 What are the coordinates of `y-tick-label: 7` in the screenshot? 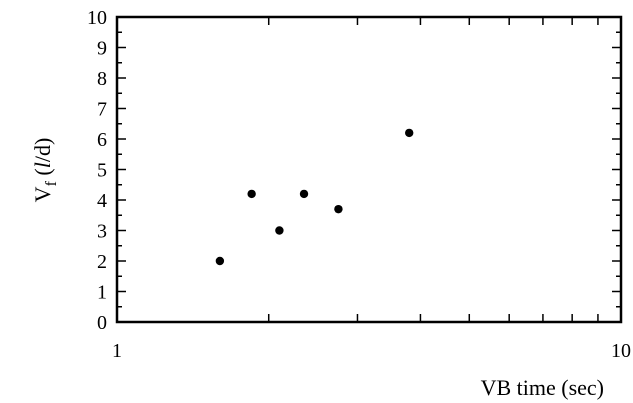 It's located at (102, 110).